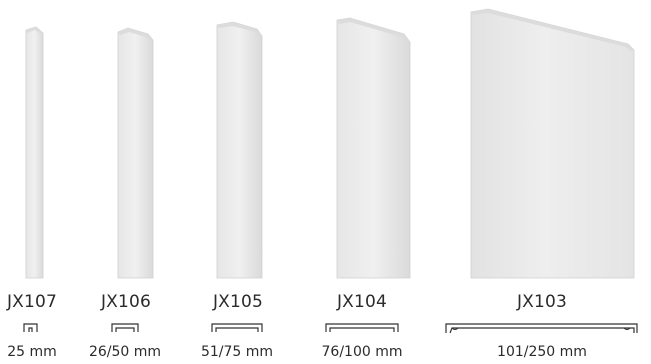  What do you see at coordinates (125, 352) in the screenshot?
I see `size-label-jx106: 26/50 mm` at bounding box center [125, 352].